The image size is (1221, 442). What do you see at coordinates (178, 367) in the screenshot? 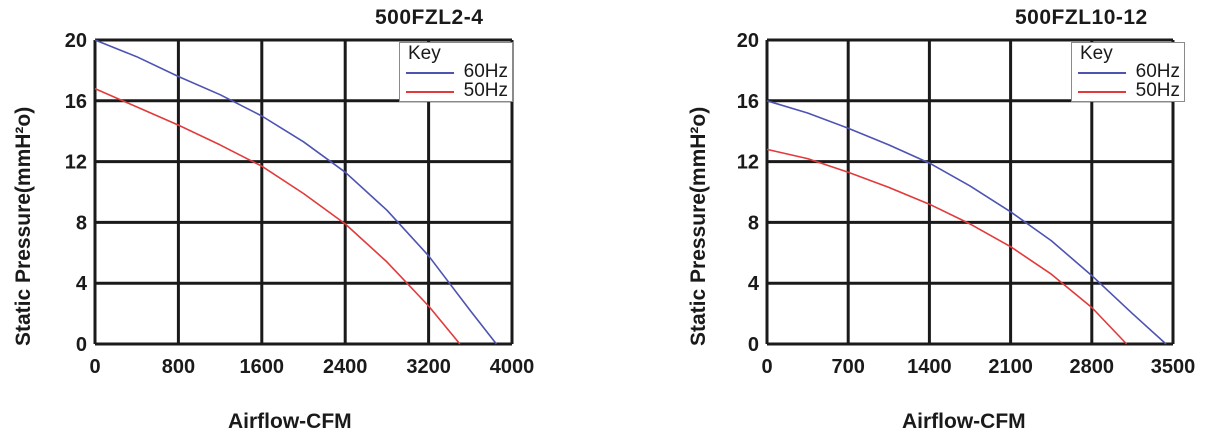
I see `x-tick-label: 800` at bounding box center [178, 367].